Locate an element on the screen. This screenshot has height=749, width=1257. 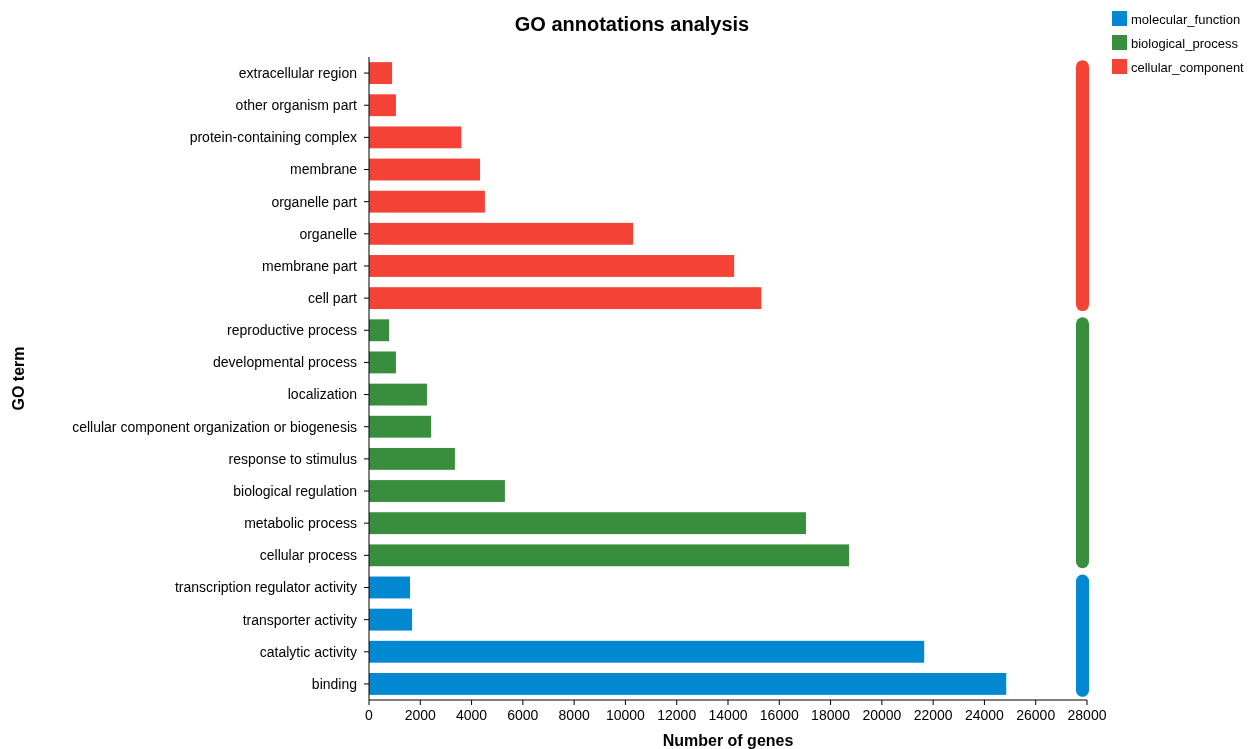
y-tick-label: organelle is located at coordinates (328, 233).